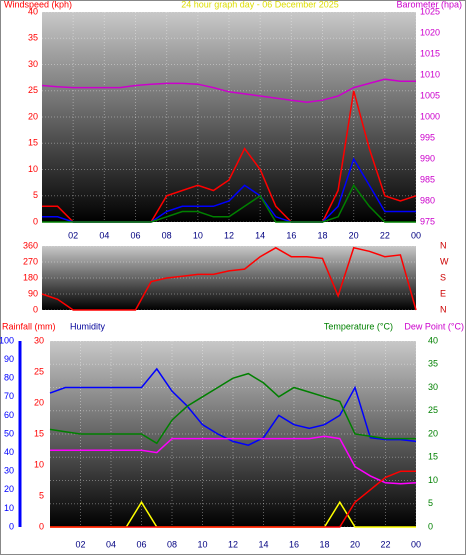  I want to click on y2-label: Temperature (°C), so click(358, 326).